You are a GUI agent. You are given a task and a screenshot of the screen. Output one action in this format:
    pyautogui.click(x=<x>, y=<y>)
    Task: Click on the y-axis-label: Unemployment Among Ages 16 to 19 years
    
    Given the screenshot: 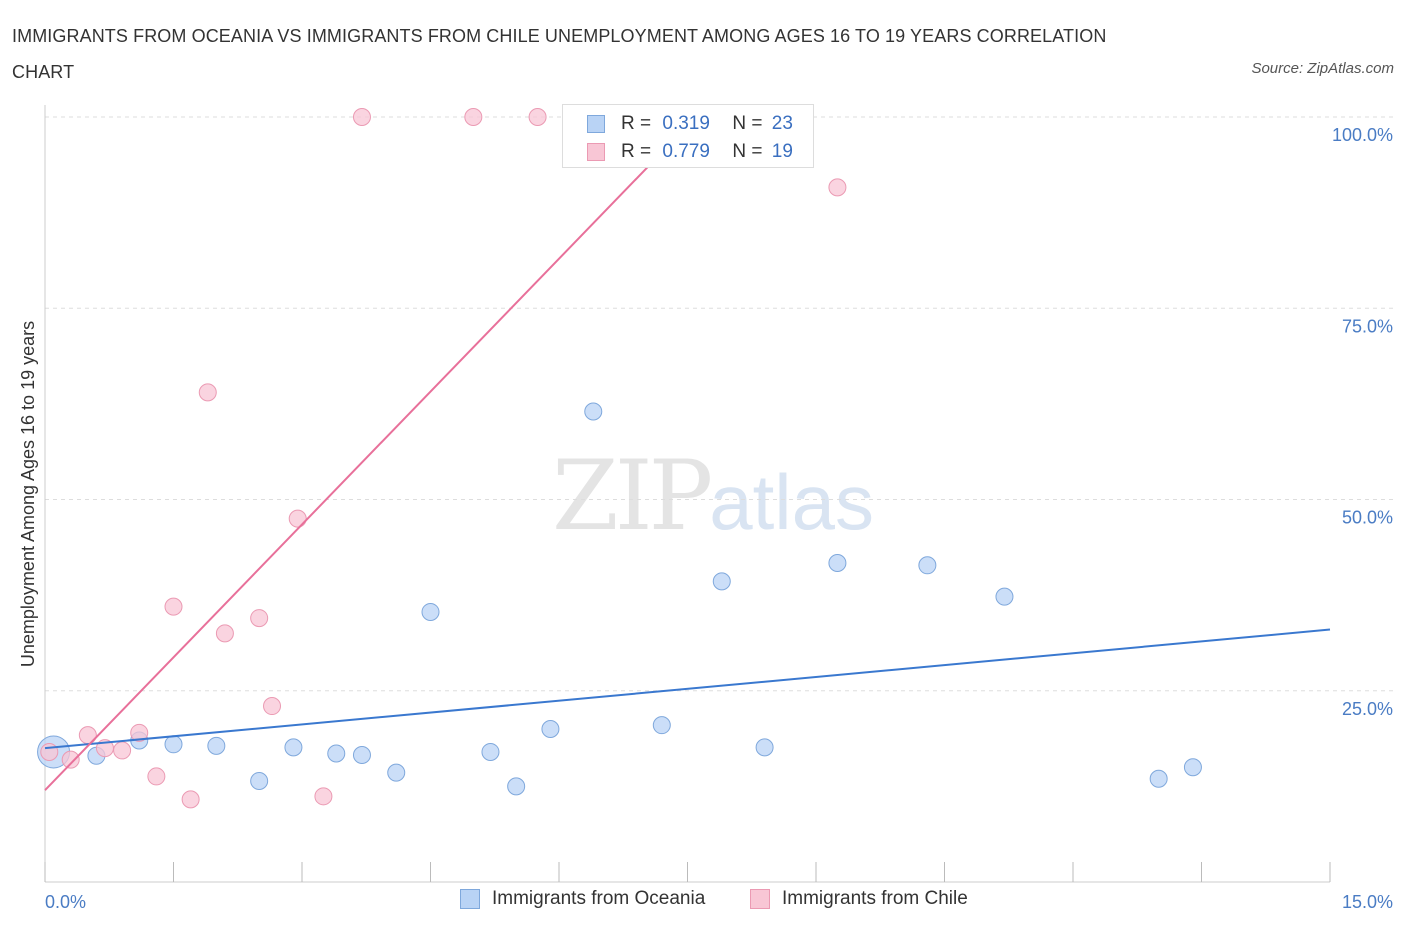 What is the action you would take?
    pyautogui.click(x=28, y=494)
    